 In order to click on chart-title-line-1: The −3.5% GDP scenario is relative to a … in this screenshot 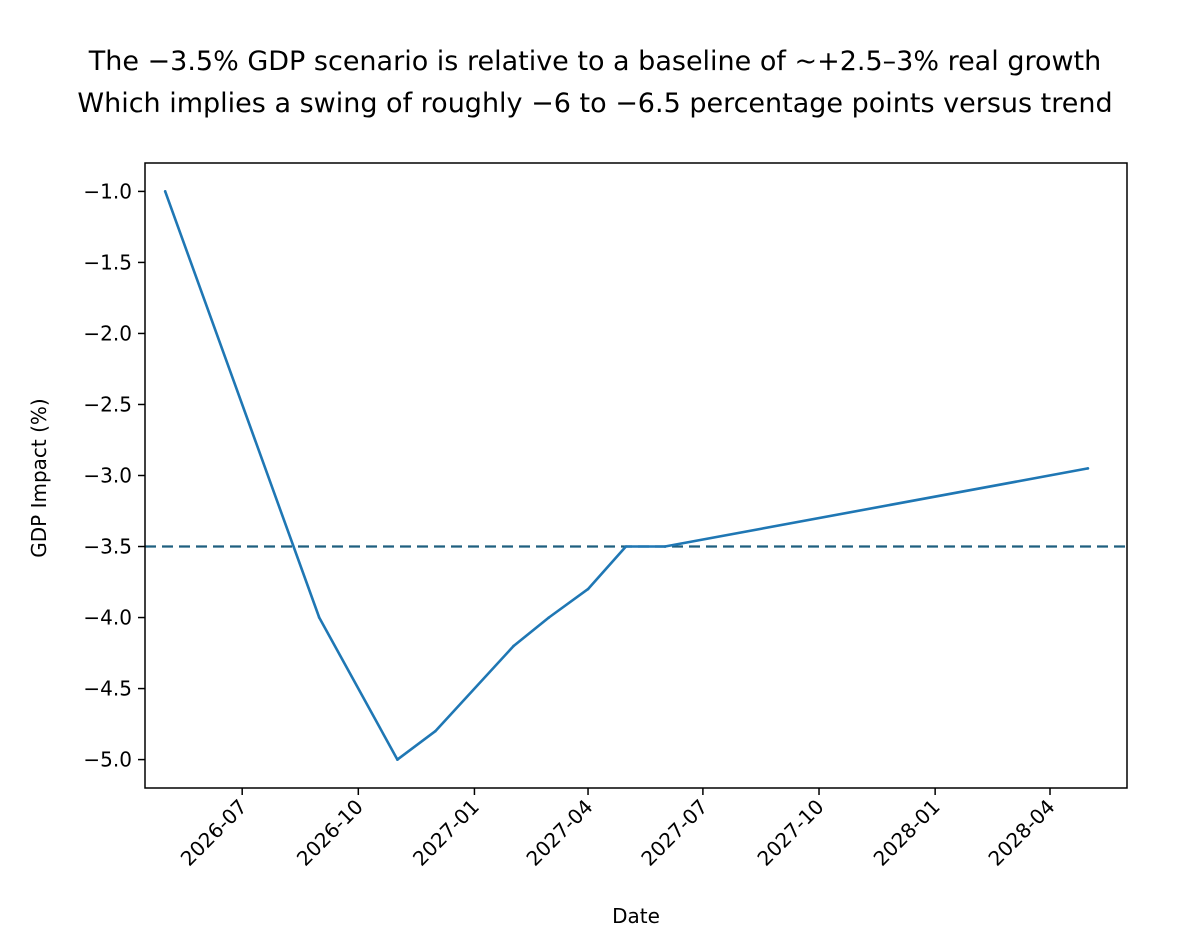, I will do `click(595, 61)`.